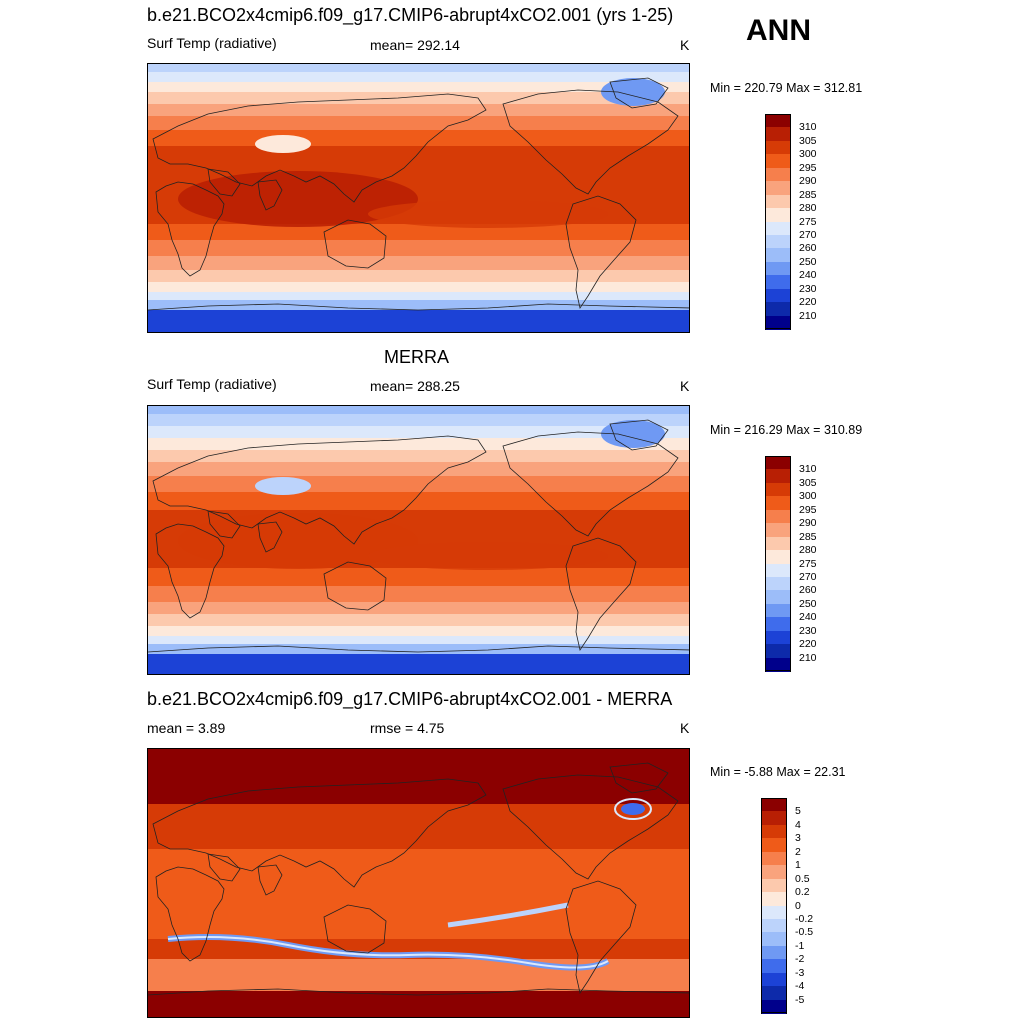 Image resolution: width=1024 pixels, height=1024 pixels. I want to click on panel1-units-label: K, so click(685, 45).